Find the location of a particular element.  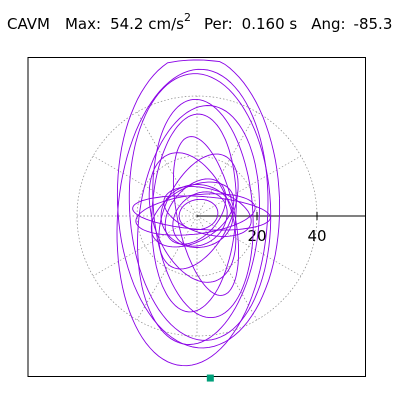

max-value: 54.2 cm/s is located at coordinates (147, 24).